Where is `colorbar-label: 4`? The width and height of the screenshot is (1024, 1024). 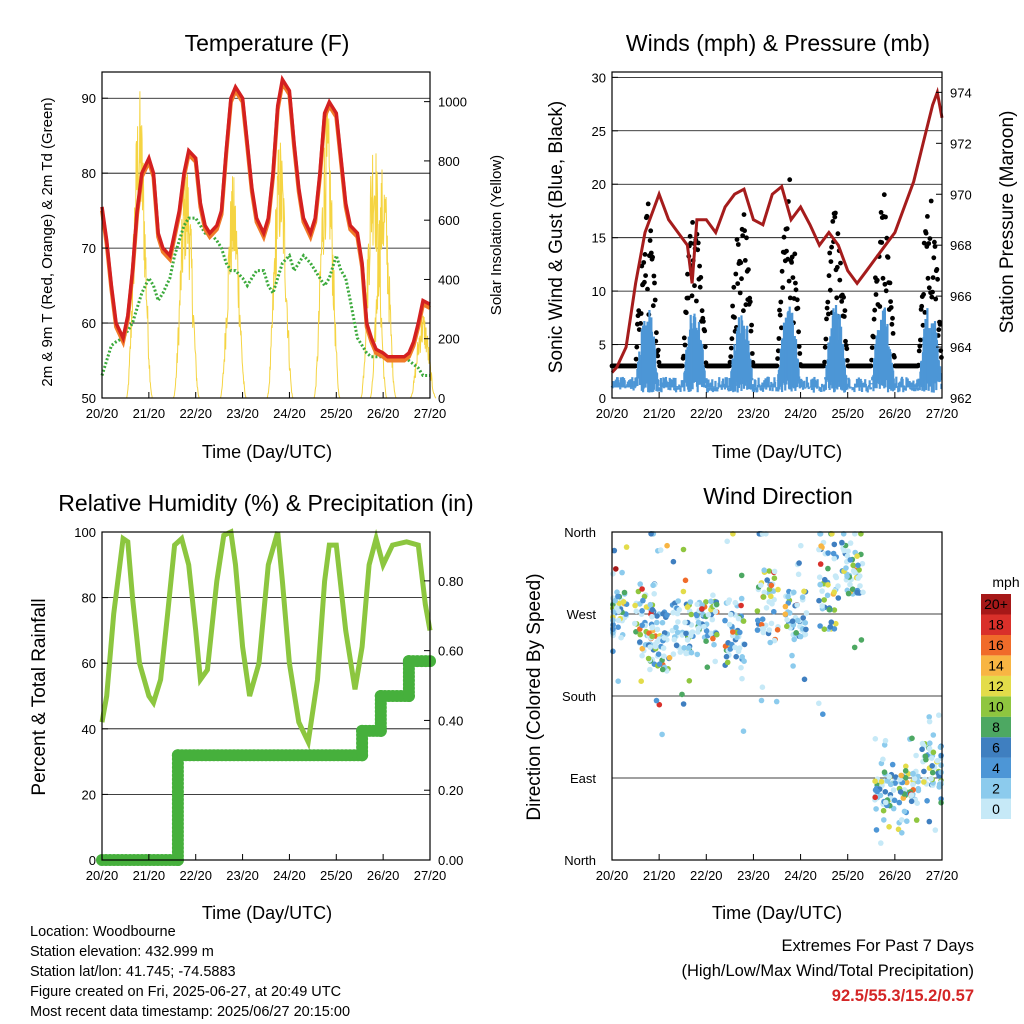 colorbar-label: 4 is located at coordinates (996, 768).